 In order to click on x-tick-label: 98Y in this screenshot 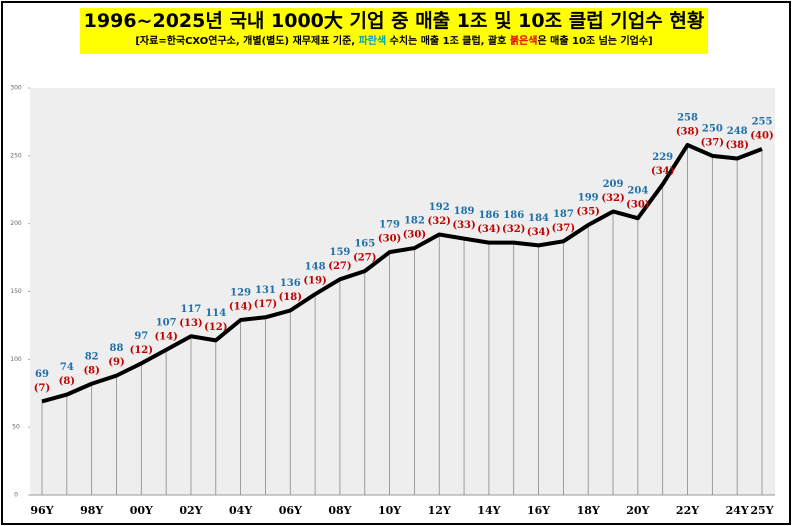, I will do `click(91, 510)`.